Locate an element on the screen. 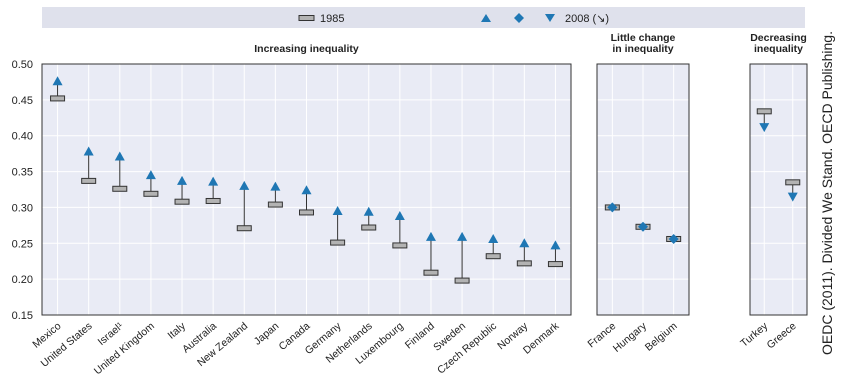  country-belgium is located at coordinates (674, 238).